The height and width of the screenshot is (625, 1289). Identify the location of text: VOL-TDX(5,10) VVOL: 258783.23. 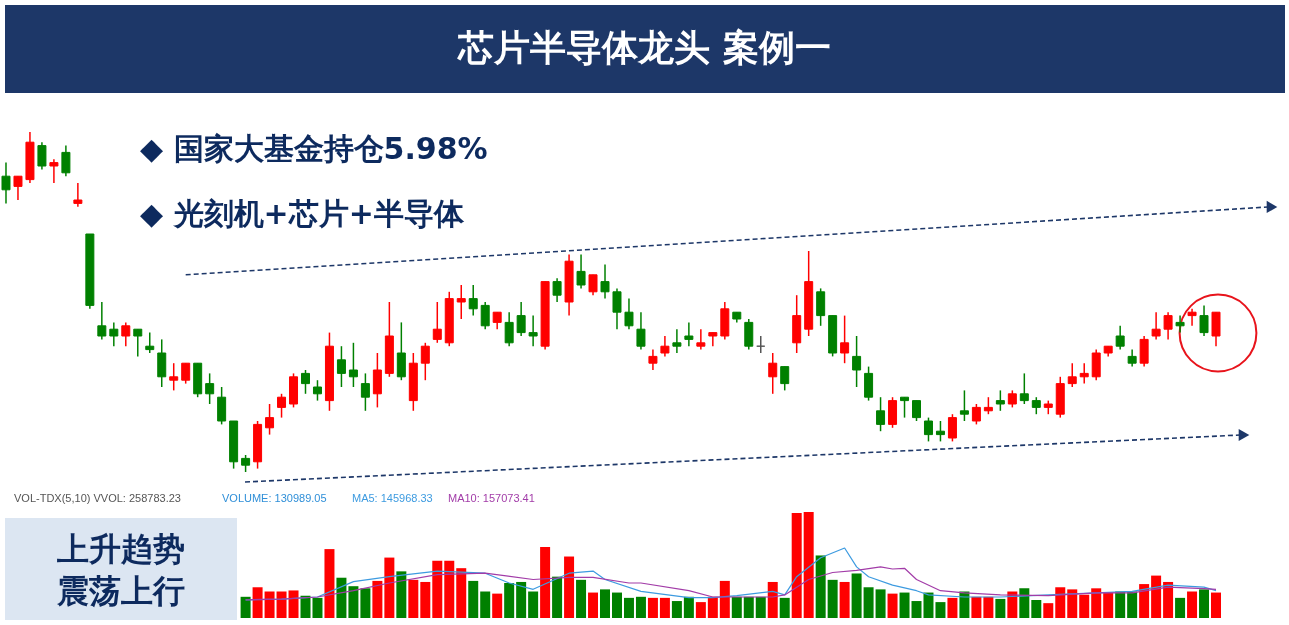
(97, 498).